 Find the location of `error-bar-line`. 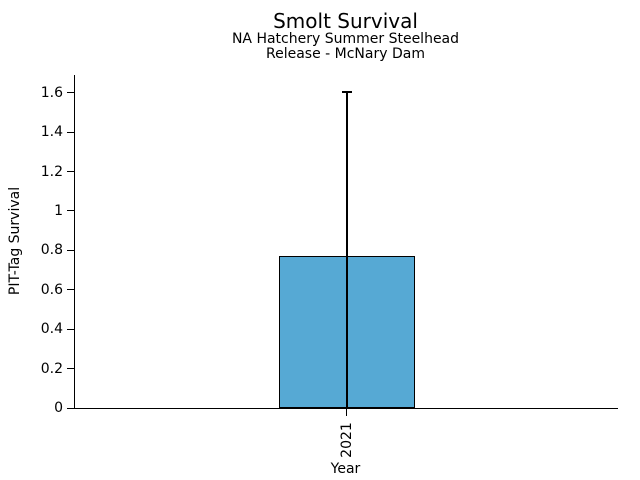

error-bar-line is located at coordinates (346, 249).